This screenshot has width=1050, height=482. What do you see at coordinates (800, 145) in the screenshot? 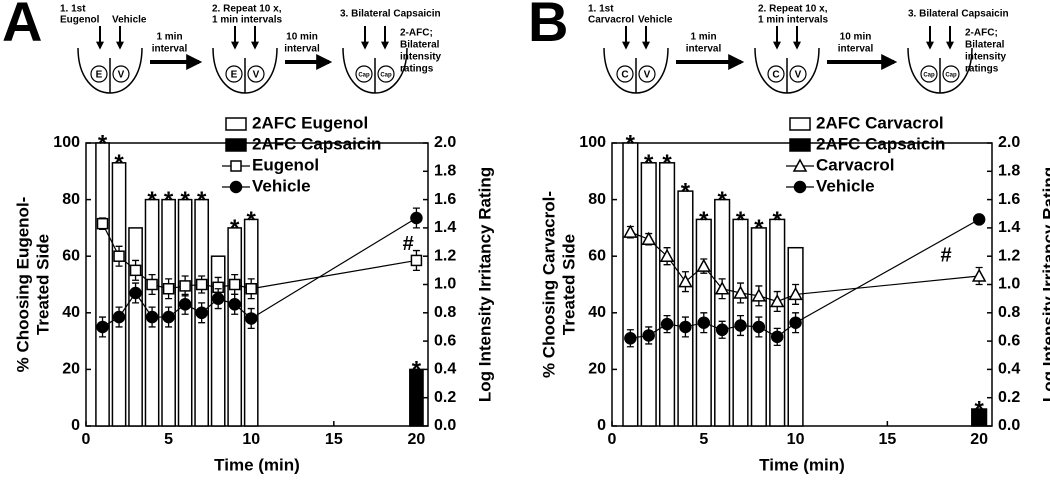
I see `legend-swatch` at bounding box center [800, 145].